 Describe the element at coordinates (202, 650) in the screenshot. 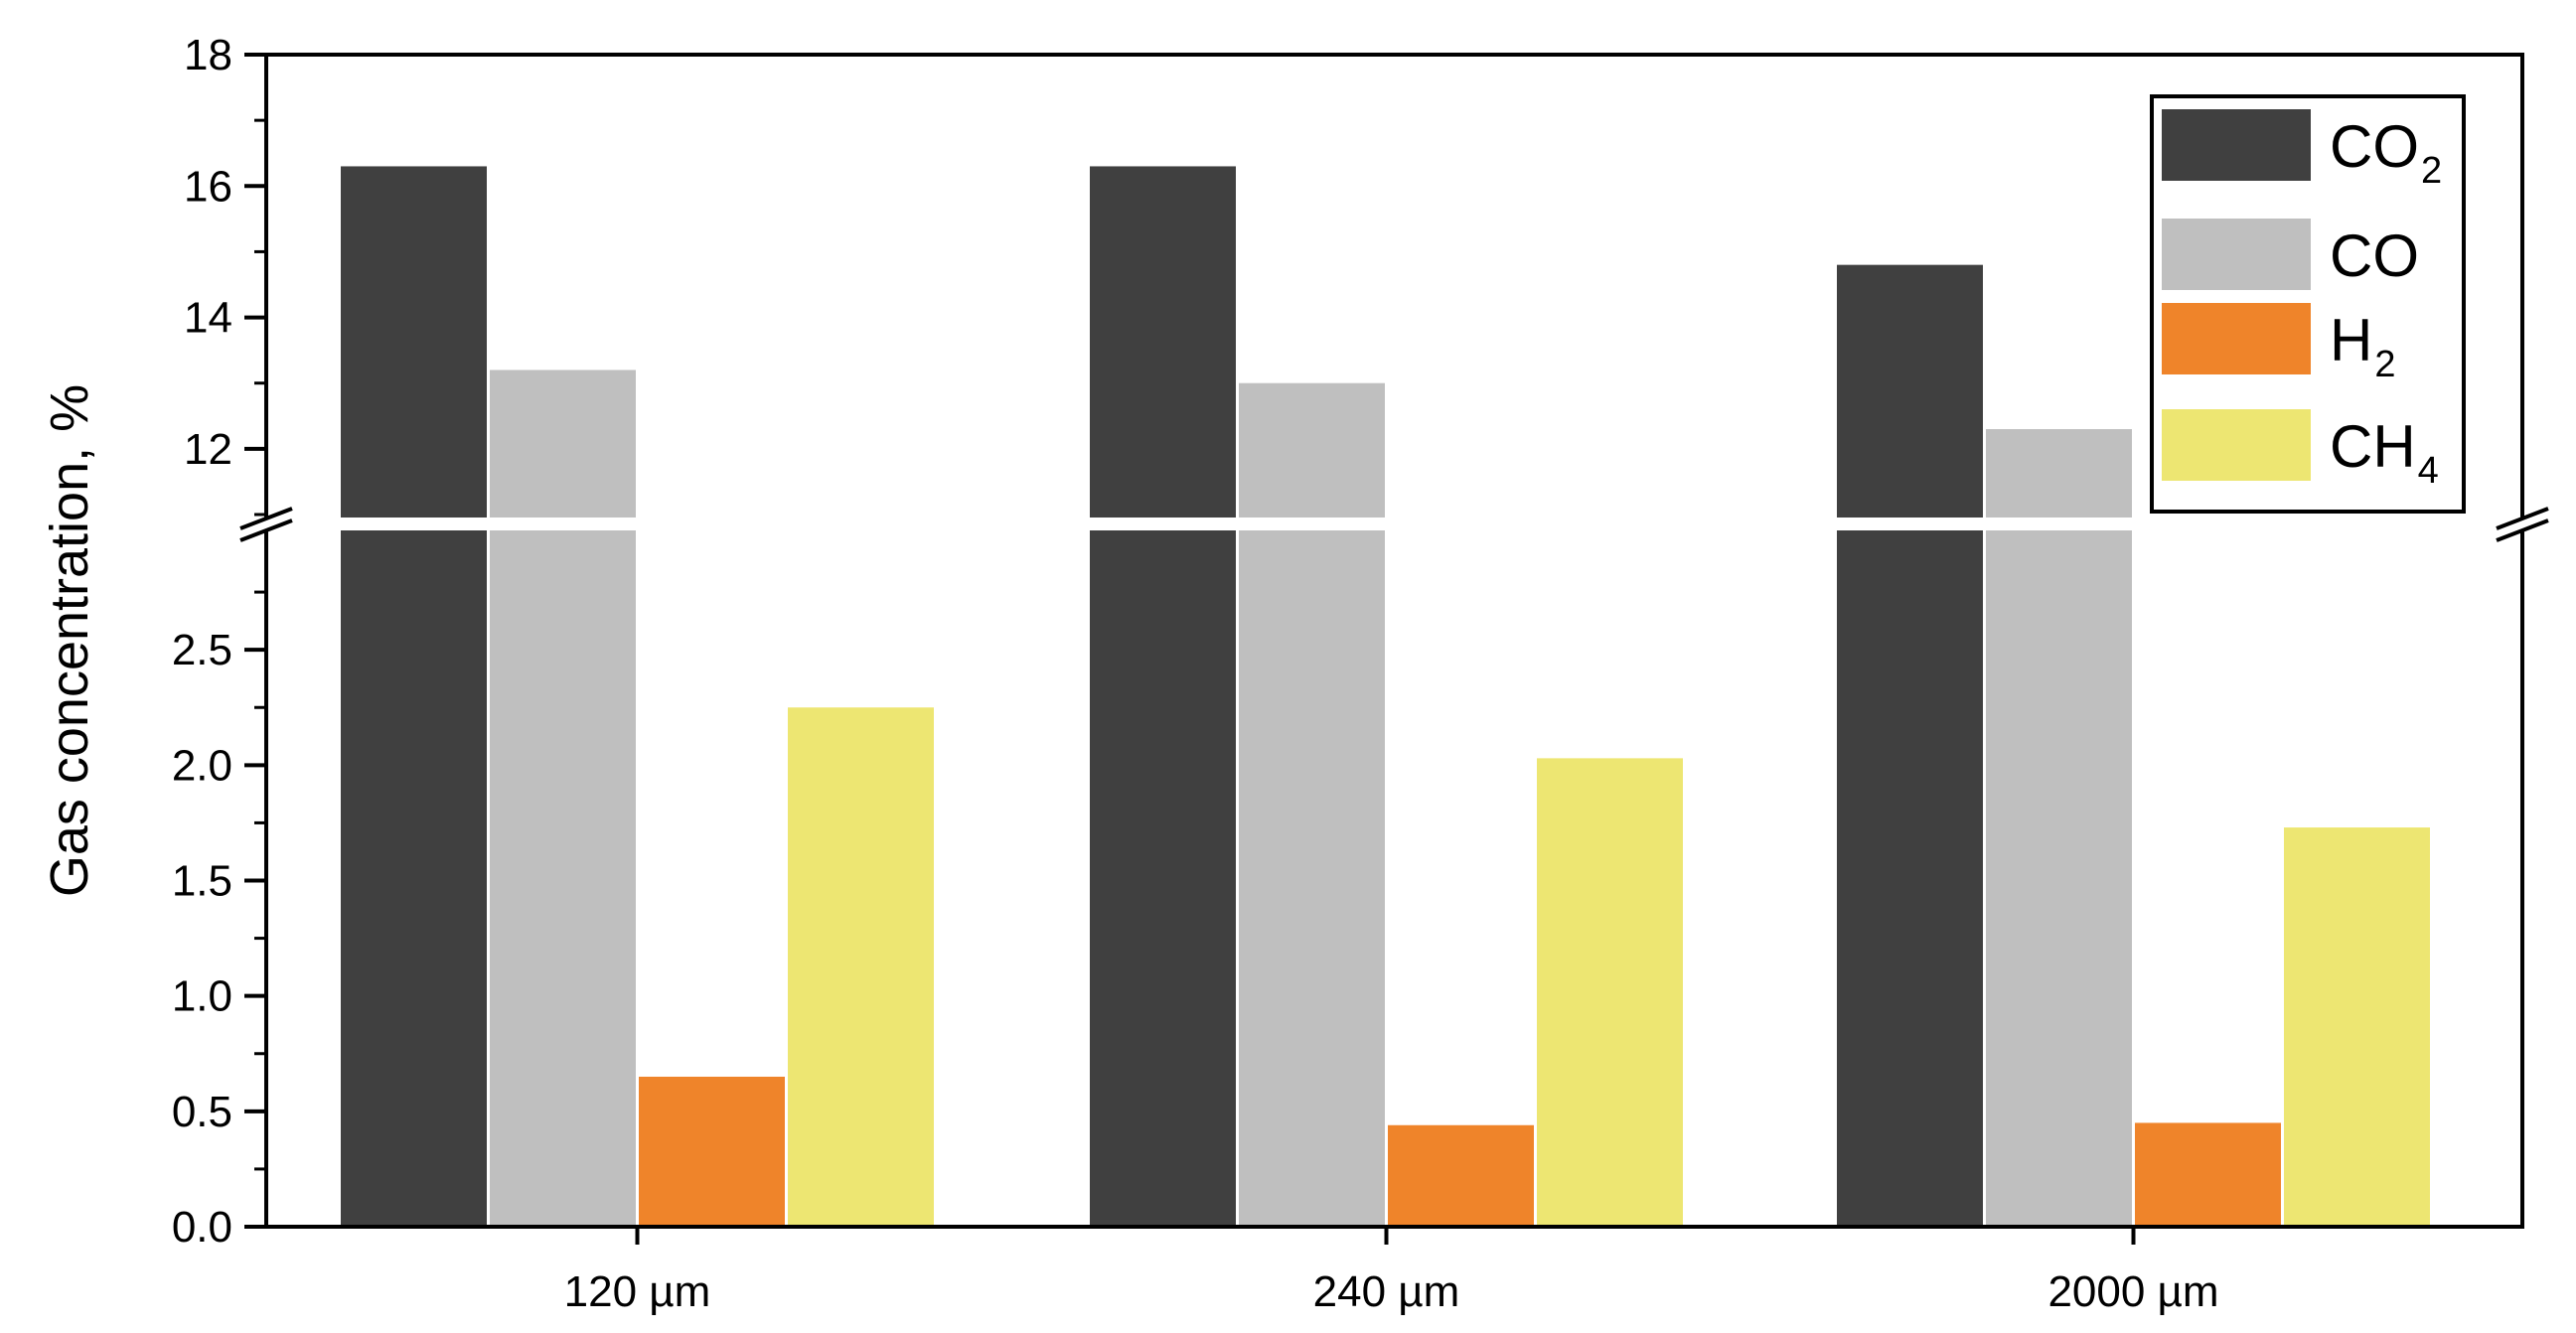

I see `y-tick-label: 2.5` at that location.